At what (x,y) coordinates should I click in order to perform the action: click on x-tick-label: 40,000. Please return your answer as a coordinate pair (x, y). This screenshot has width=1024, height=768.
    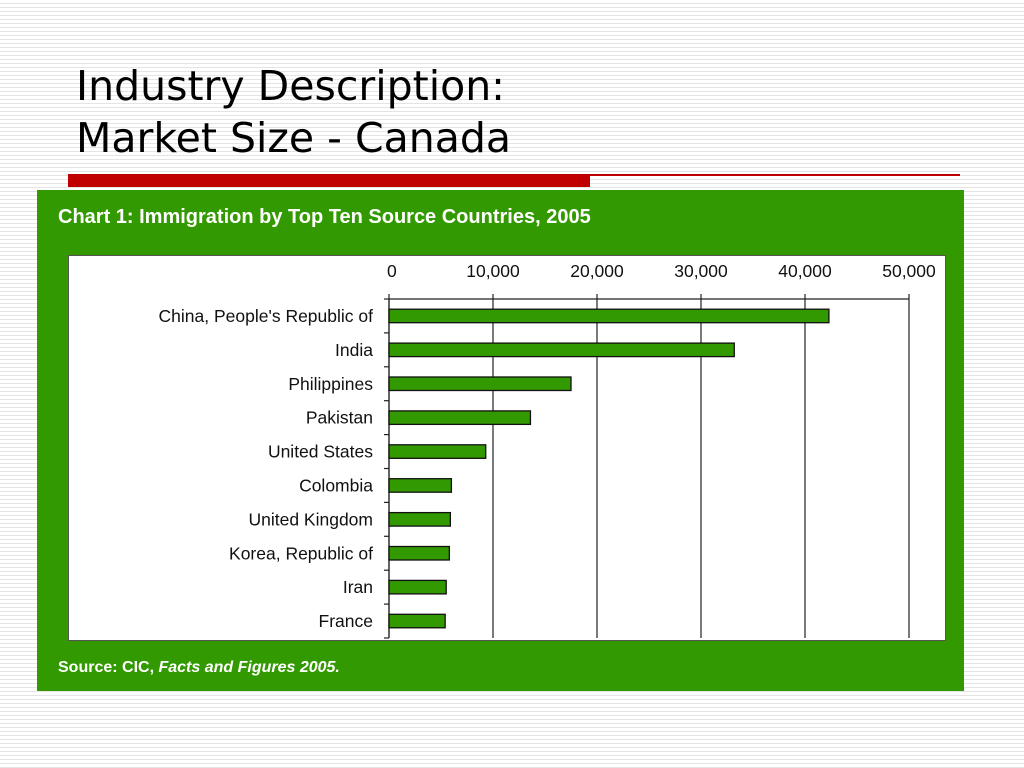
    Looking at the image, I should click on (805, 271).